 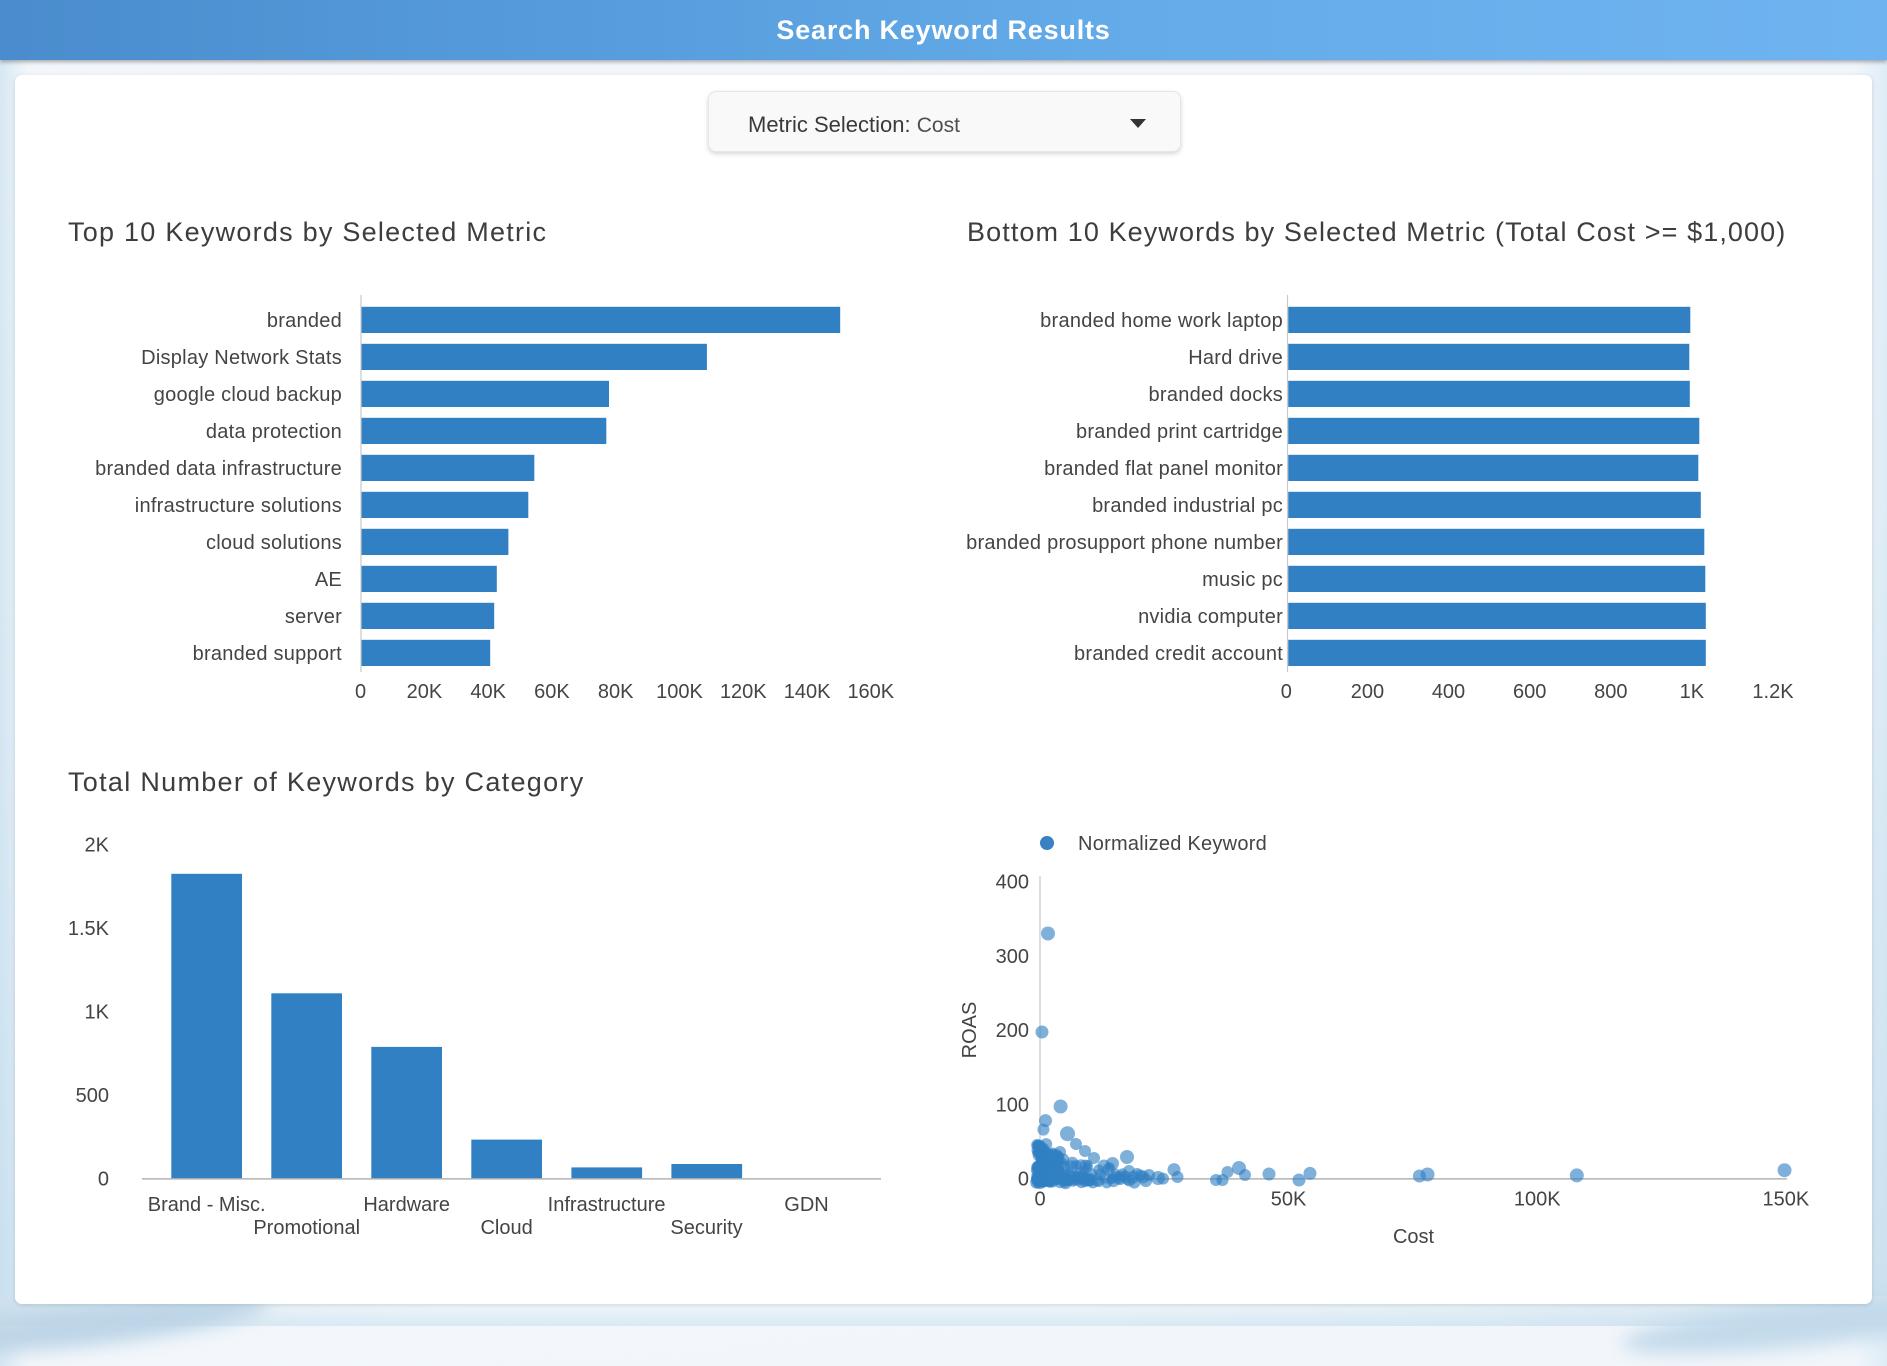 What do you see at coordinates (1529, 692) in the screenshot?
I see `svg-text: 600` at bounding box center [1529, 692].